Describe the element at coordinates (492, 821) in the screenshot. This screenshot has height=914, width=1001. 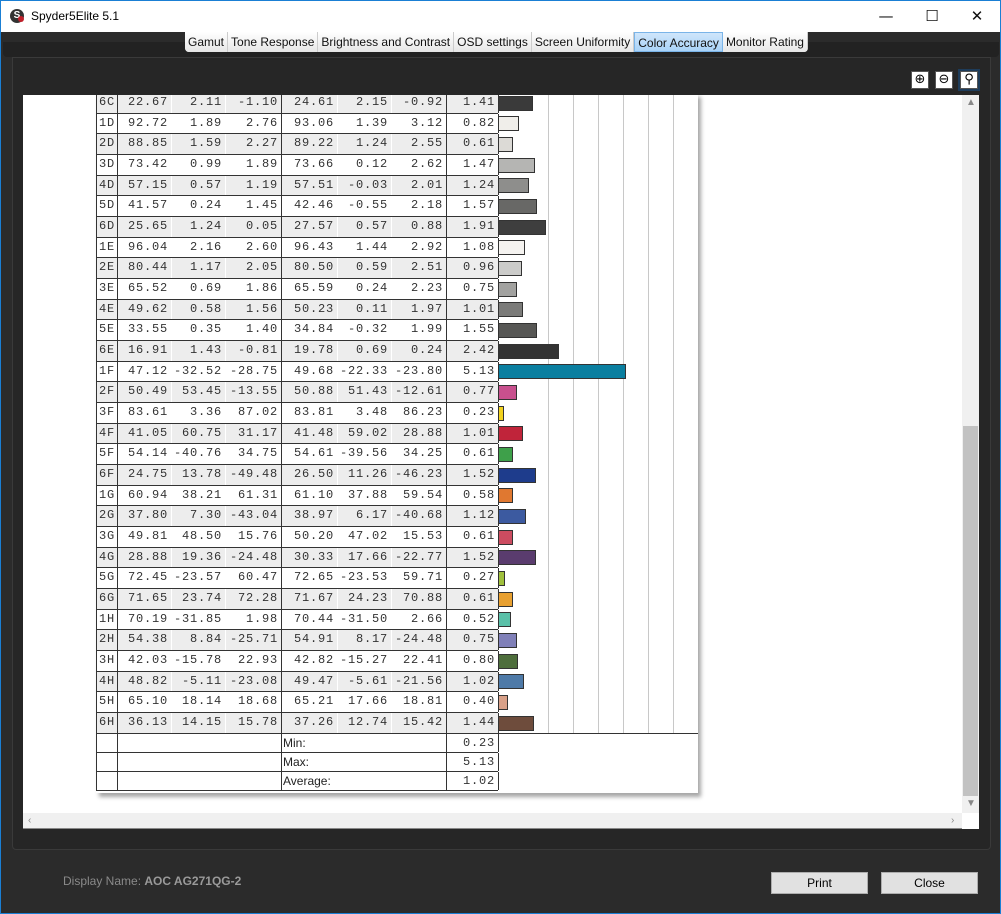
I see `horizontal-scrollbar: ‹ ›` at that location.